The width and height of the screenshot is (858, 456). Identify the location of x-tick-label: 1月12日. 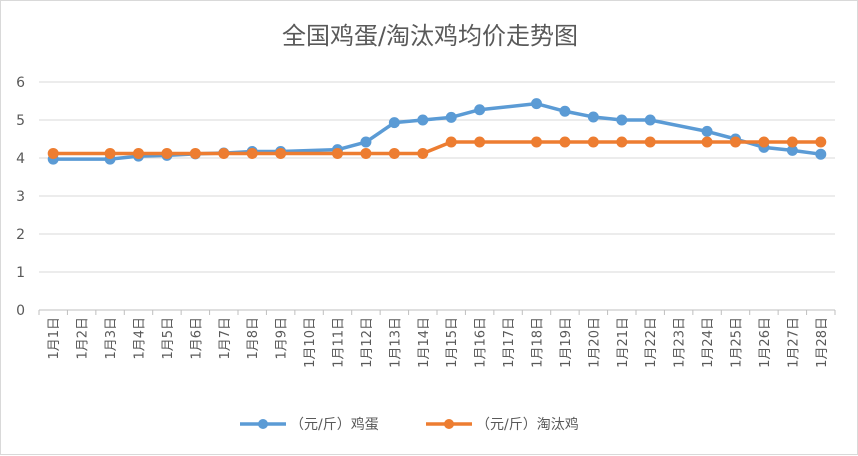
(367, 342).